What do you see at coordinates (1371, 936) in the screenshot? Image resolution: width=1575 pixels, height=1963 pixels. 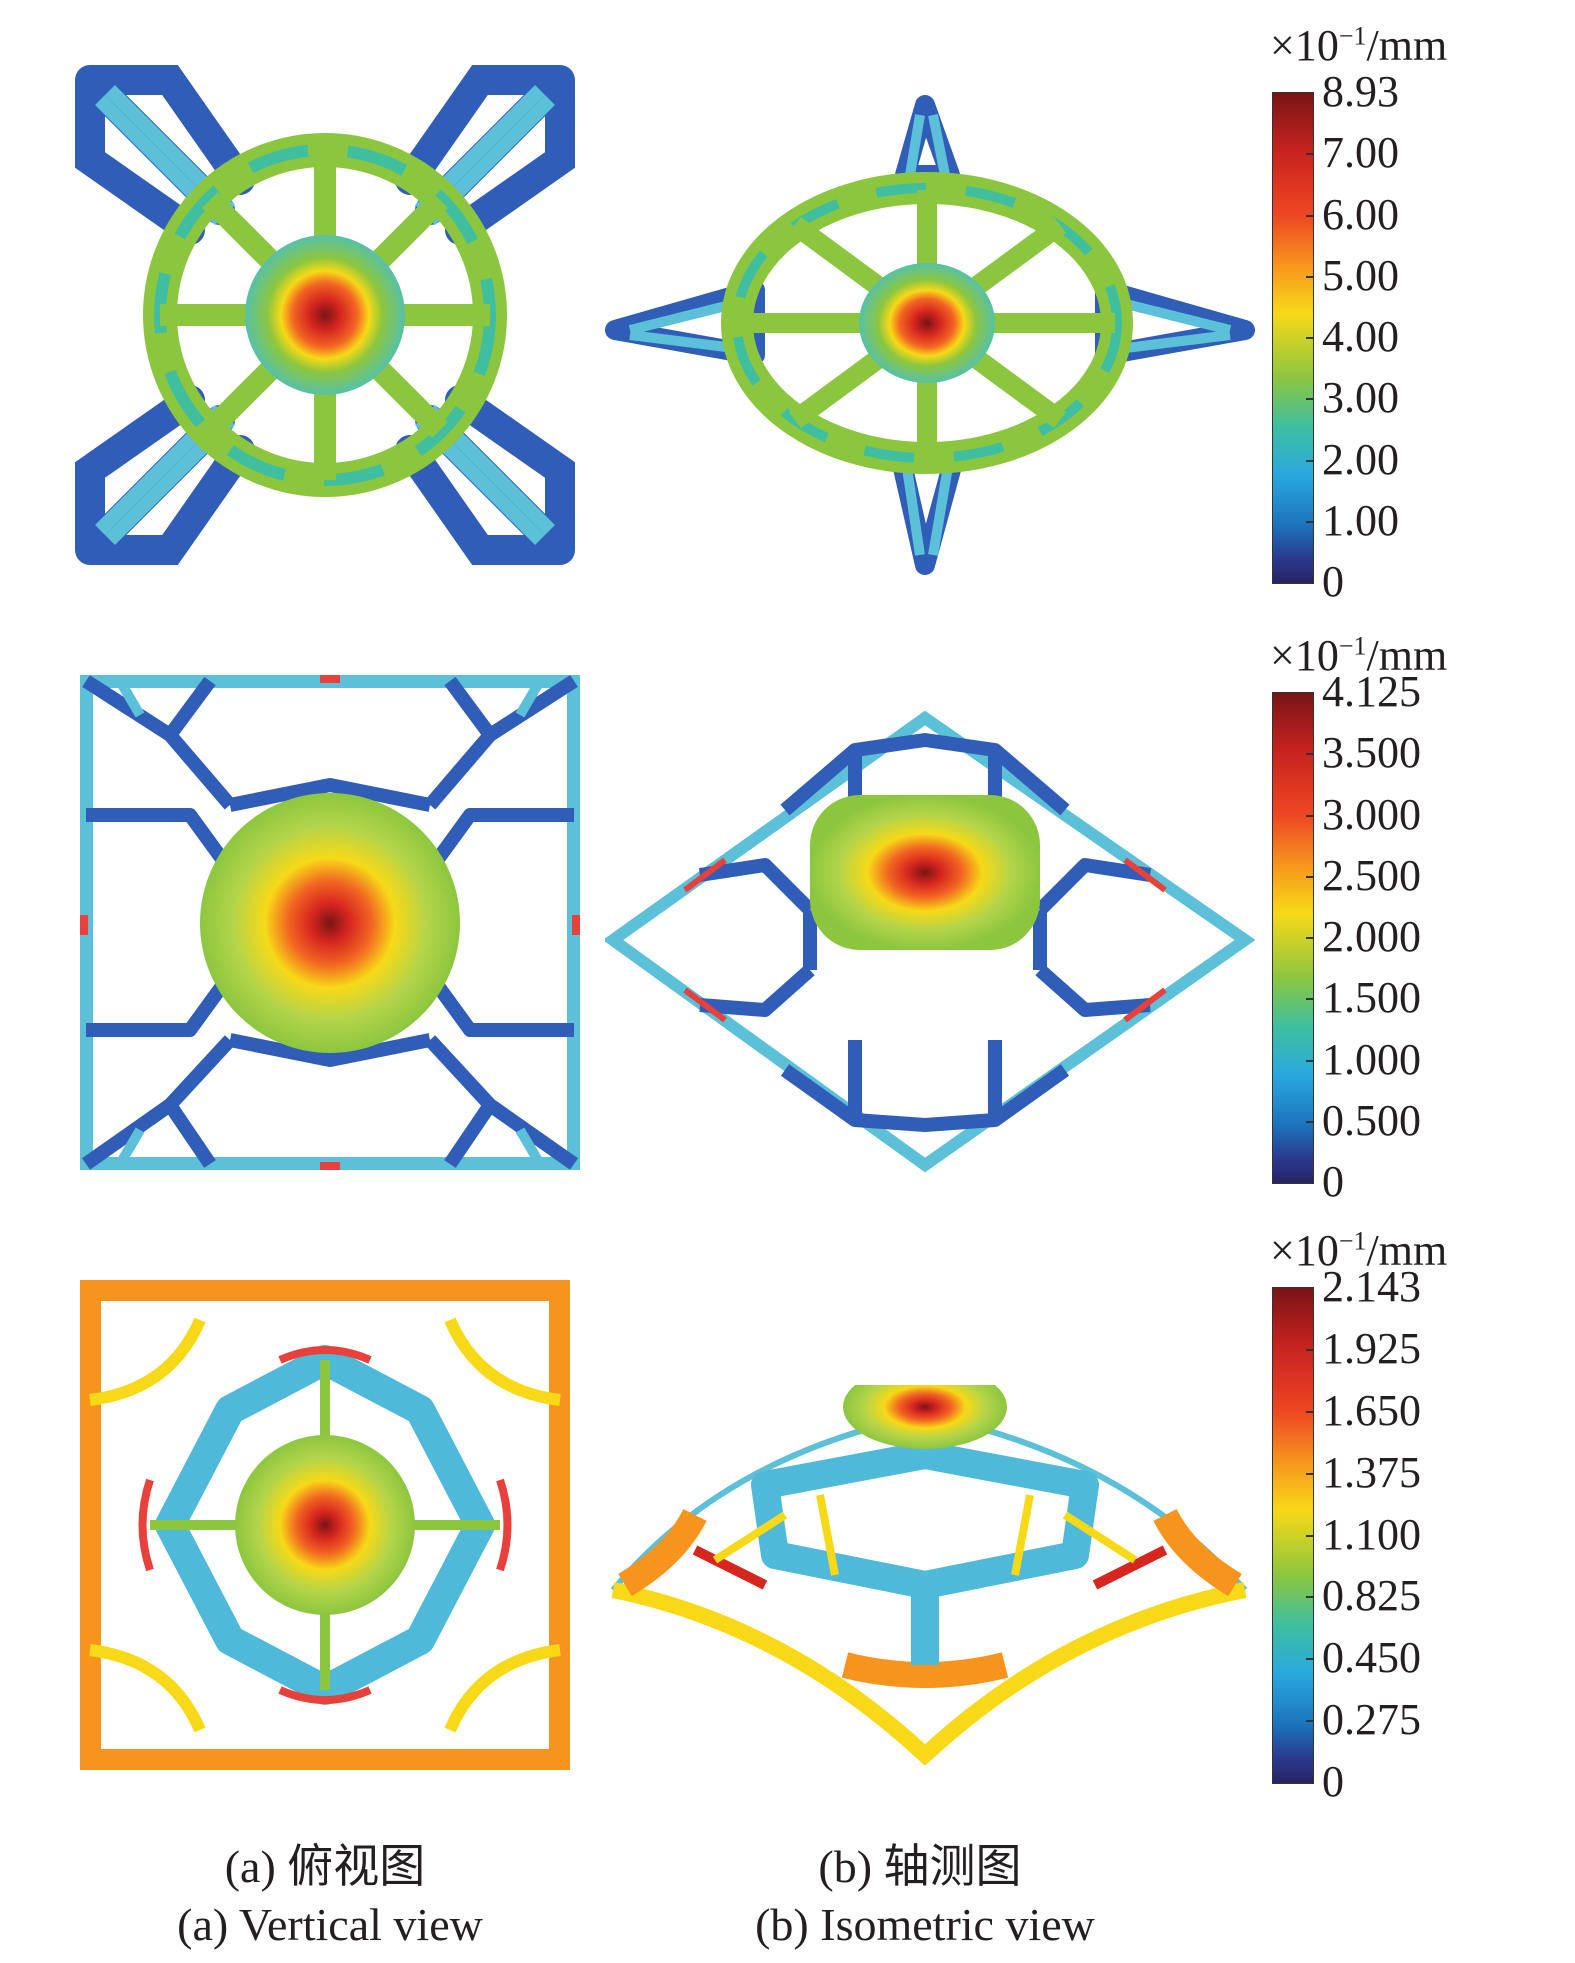 I see `colorbar-tick-label: 2.000` at bounding box center [1371, 936].